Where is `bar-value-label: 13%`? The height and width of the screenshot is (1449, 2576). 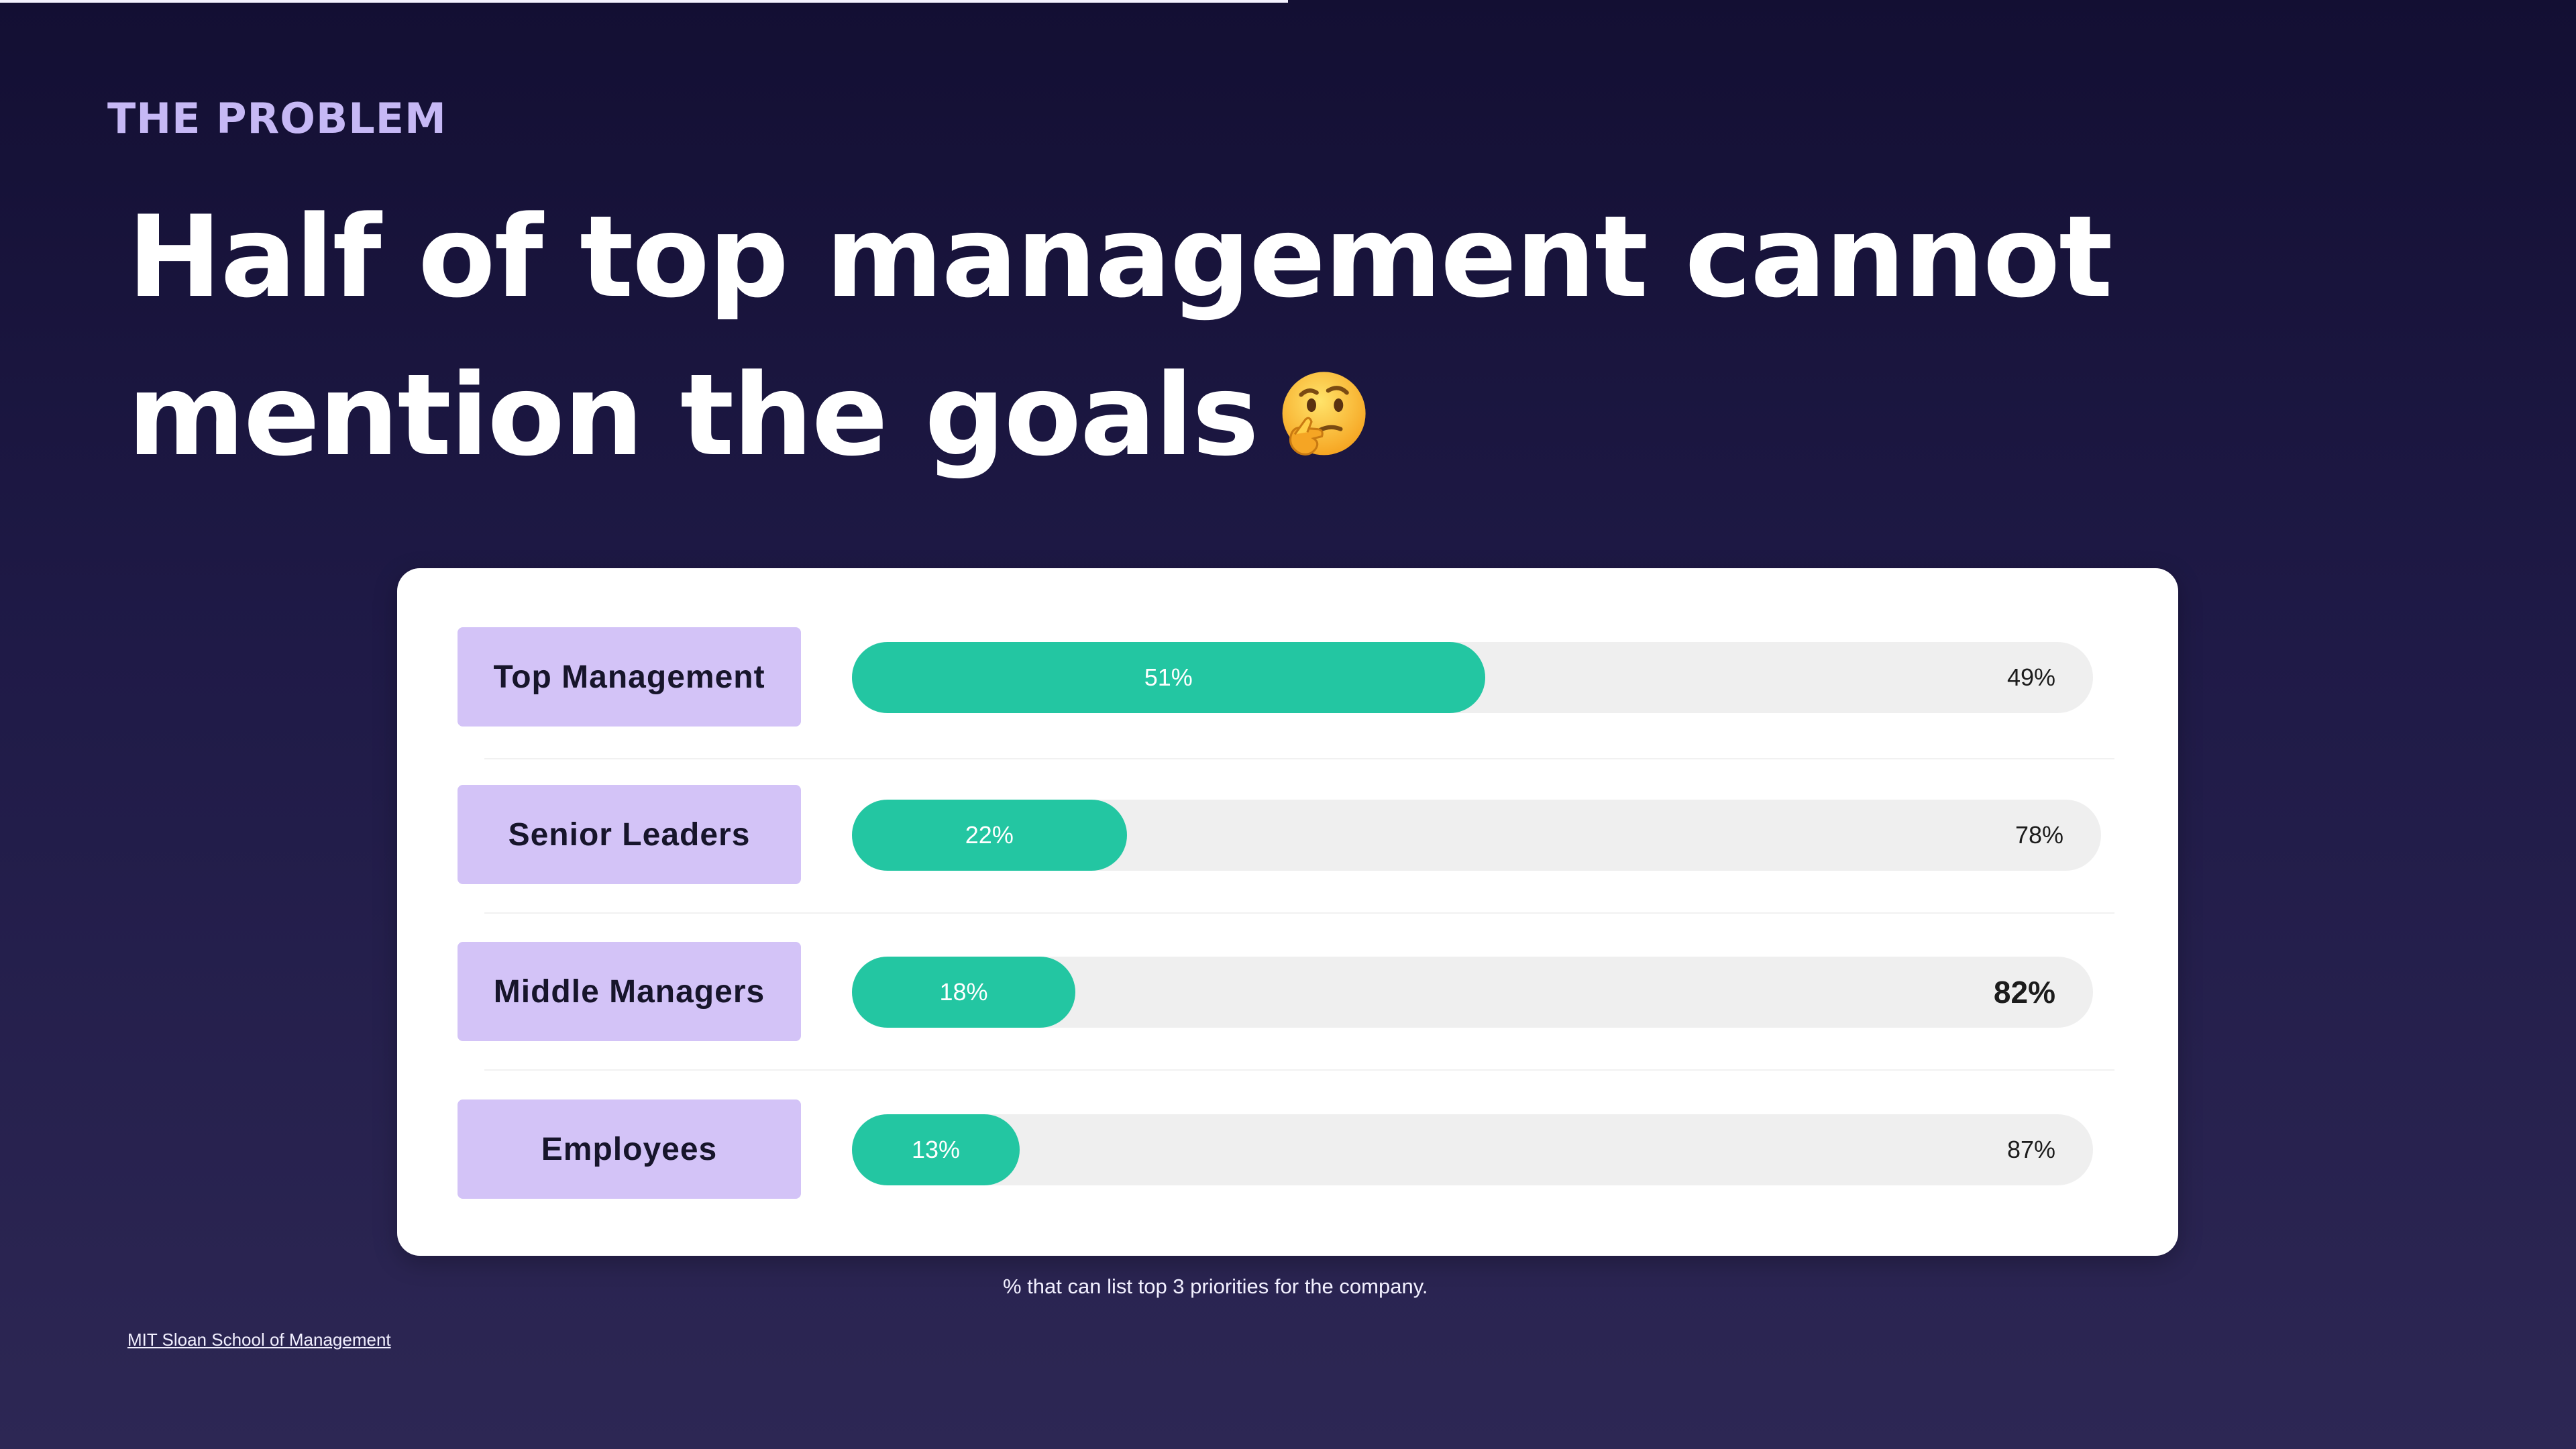 bar-value-label: 13% is located at coordinates (936, 1149).